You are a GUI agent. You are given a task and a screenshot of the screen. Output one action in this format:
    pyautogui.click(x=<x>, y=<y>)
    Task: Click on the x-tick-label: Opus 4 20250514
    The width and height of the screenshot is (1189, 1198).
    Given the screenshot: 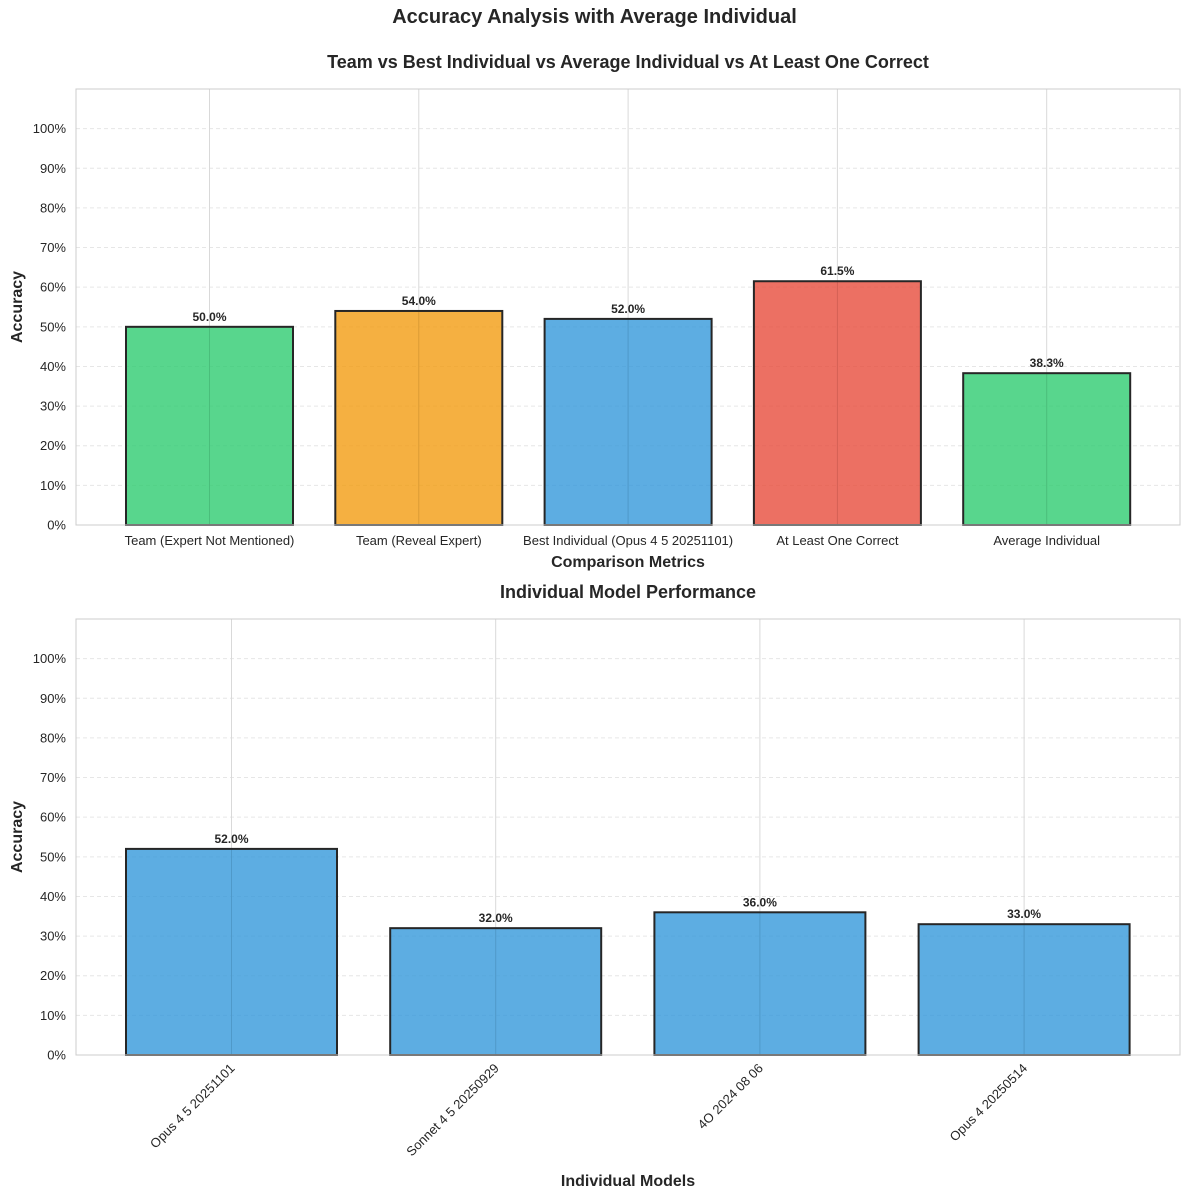 What is the action you would take?
    pyautogui.click(x=989, y=1103)
    